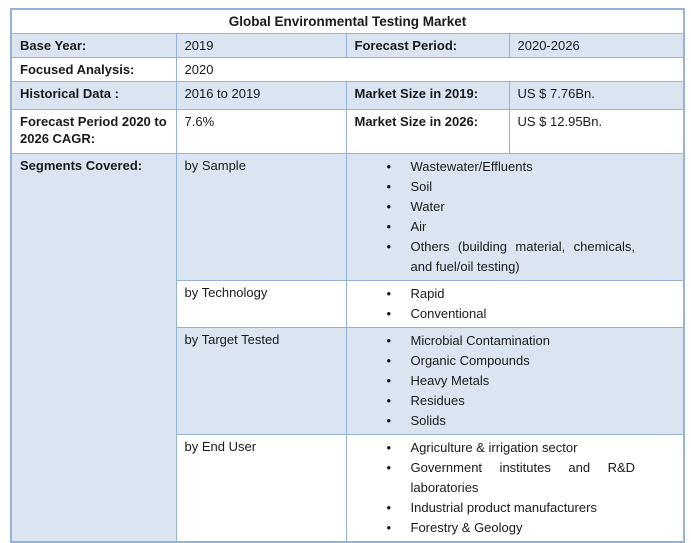  What do you see at coordinates (261, 217) in the screenshot?
I see `segment-group-name-sample: by Sample` at bounding box center [261, 217].